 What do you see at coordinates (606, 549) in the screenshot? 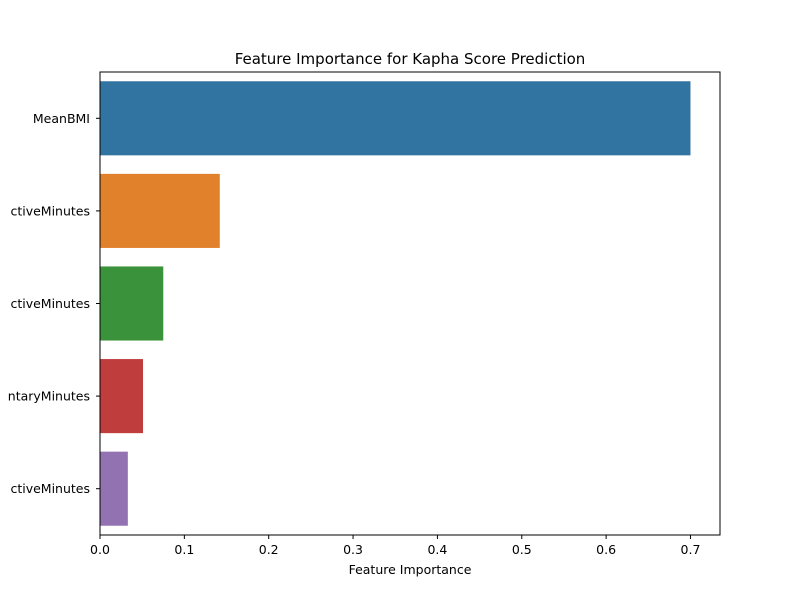
I see `x-tick-label: 0.6` at bounding box center [606, 549].